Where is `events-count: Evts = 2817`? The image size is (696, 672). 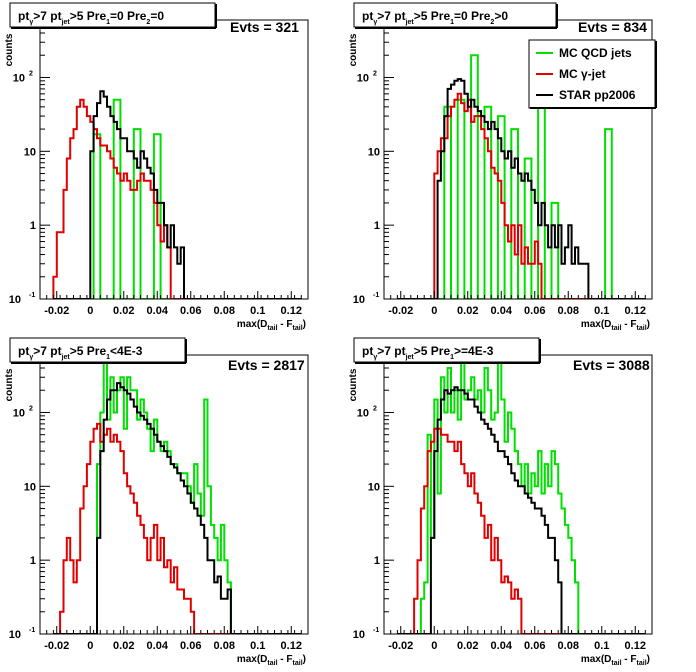
events-count: Evts = 2817 is located at coordinates (266, 365).